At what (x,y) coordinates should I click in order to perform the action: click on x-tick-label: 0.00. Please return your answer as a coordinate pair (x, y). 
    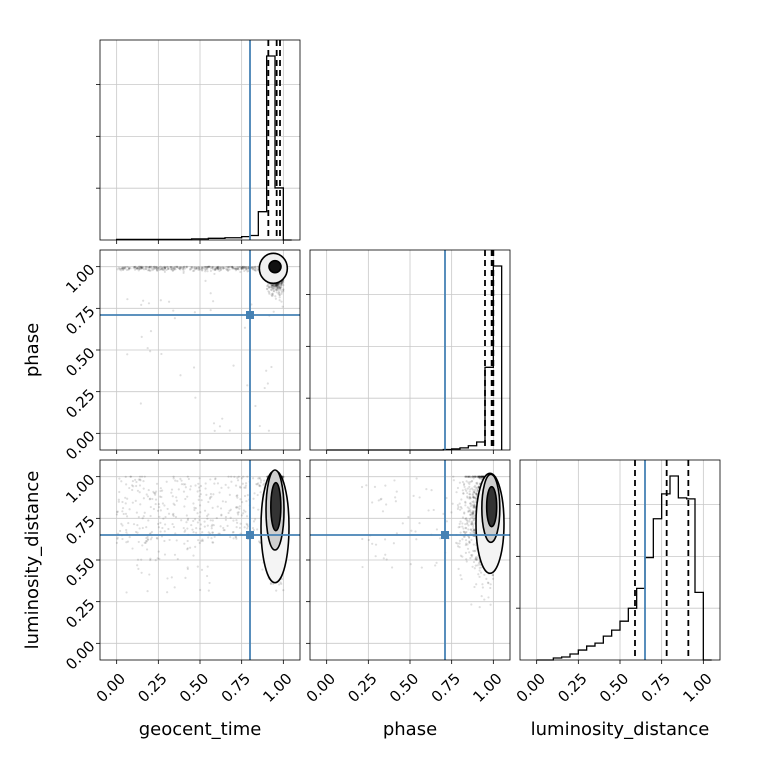
    Looking at the image, I should click on (111, 688).